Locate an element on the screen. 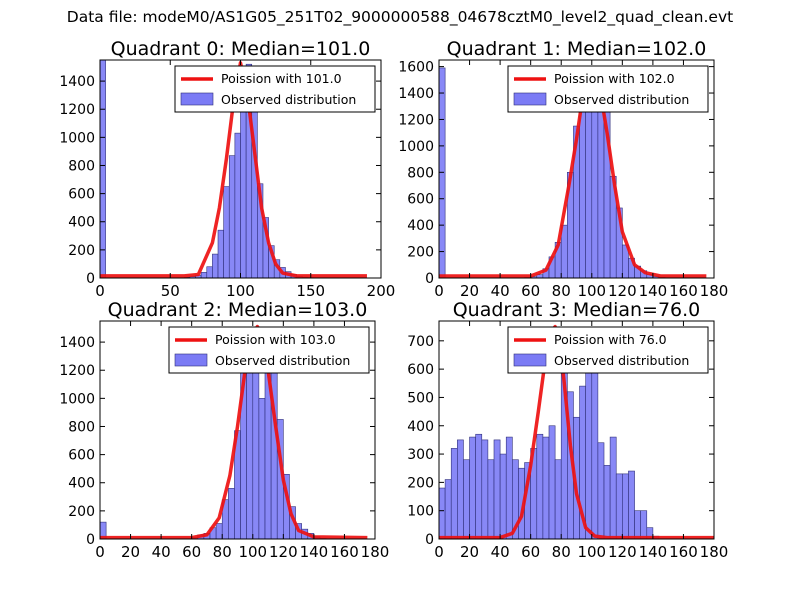  panel-title: Quadrant 3: Median=76.0 is located at coordinates (577, 310).